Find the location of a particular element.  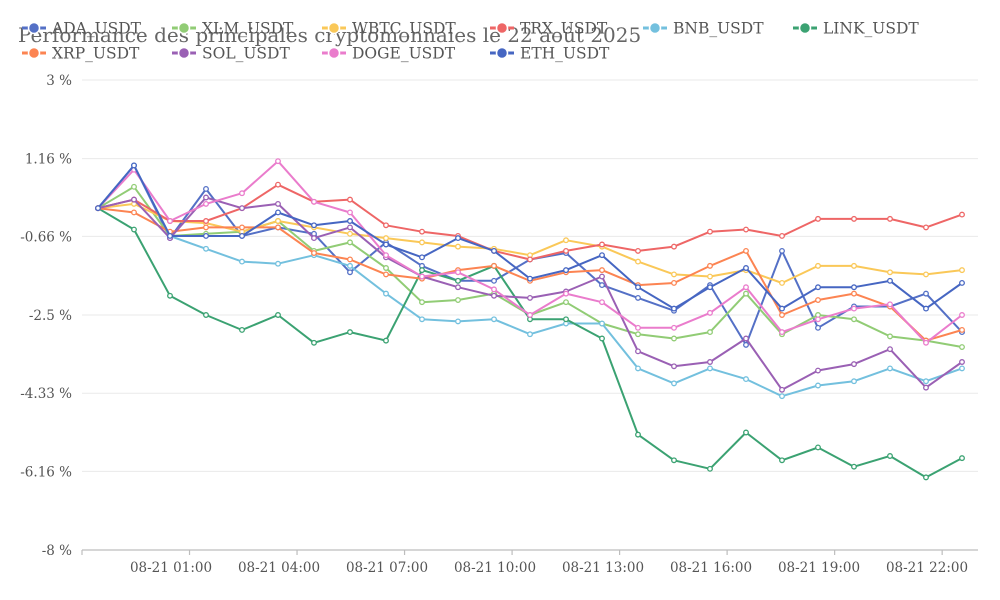

legend-item-wbtc-usdt: WBTC_USDT is located at coordinates (389, 29).